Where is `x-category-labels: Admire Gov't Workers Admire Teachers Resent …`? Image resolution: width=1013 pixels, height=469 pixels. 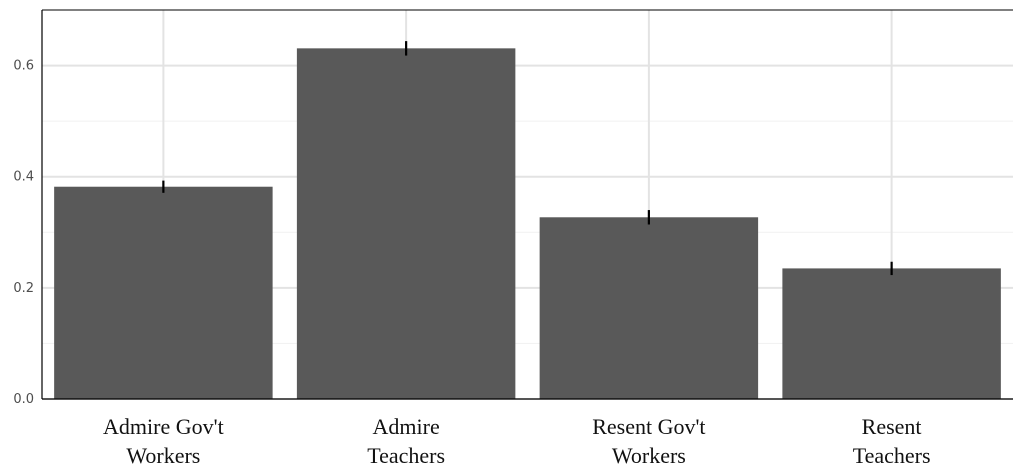
x-category-labels: Admire Gov't Workers Admire Teachers Resent … is located at coordinates (517, 441).